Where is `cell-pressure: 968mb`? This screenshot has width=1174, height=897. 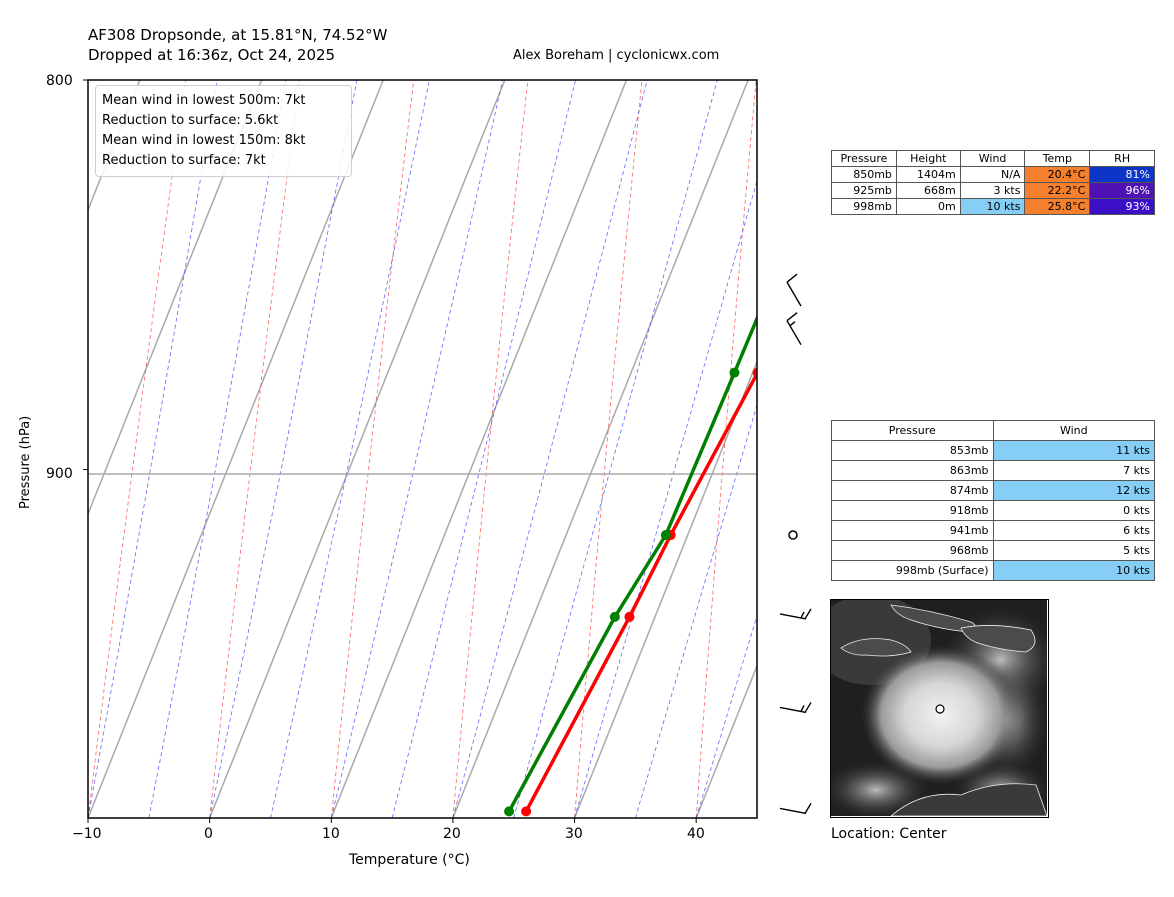
cell-pressure: 968mb is located at coordinates (912, 550).